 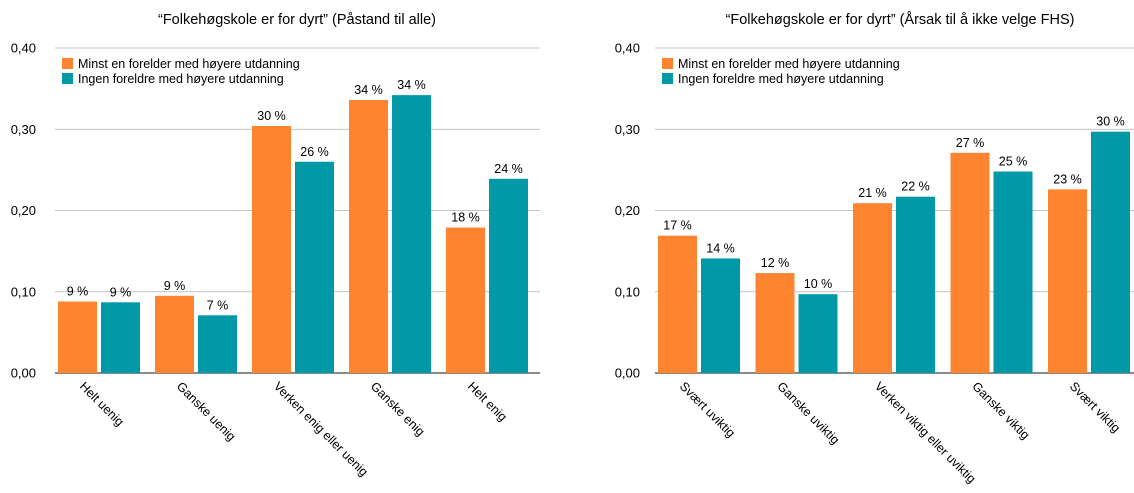 I want to click on data-label: 22 %, so click(x=915, y=187).